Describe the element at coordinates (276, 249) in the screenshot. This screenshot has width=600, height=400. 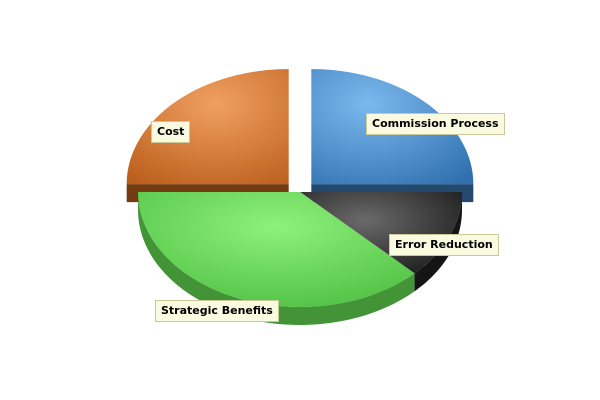
I see `pie-slice-strategic` at that location.